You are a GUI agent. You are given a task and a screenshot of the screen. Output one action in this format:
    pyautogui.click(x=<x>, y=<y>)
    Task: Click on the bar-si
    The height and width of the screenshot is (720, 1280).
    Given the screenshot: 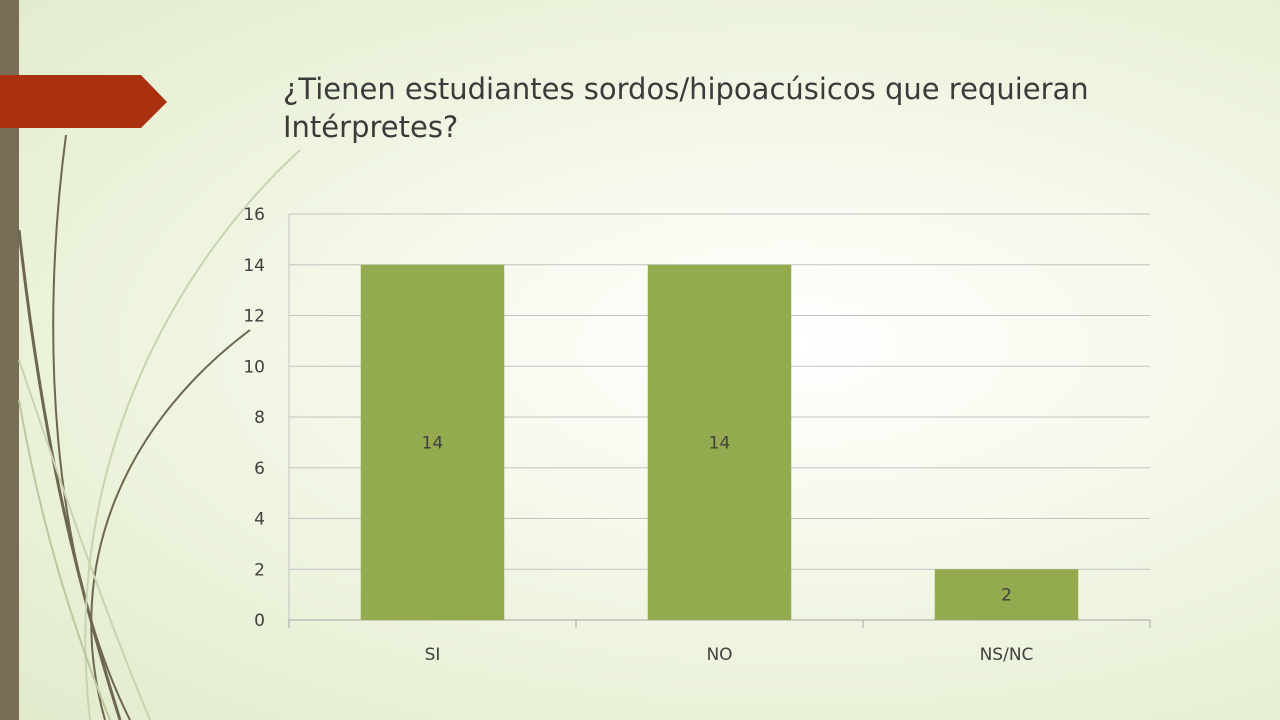 What is the action you would take?
    pyautogui.click(x=432, y=442)
    